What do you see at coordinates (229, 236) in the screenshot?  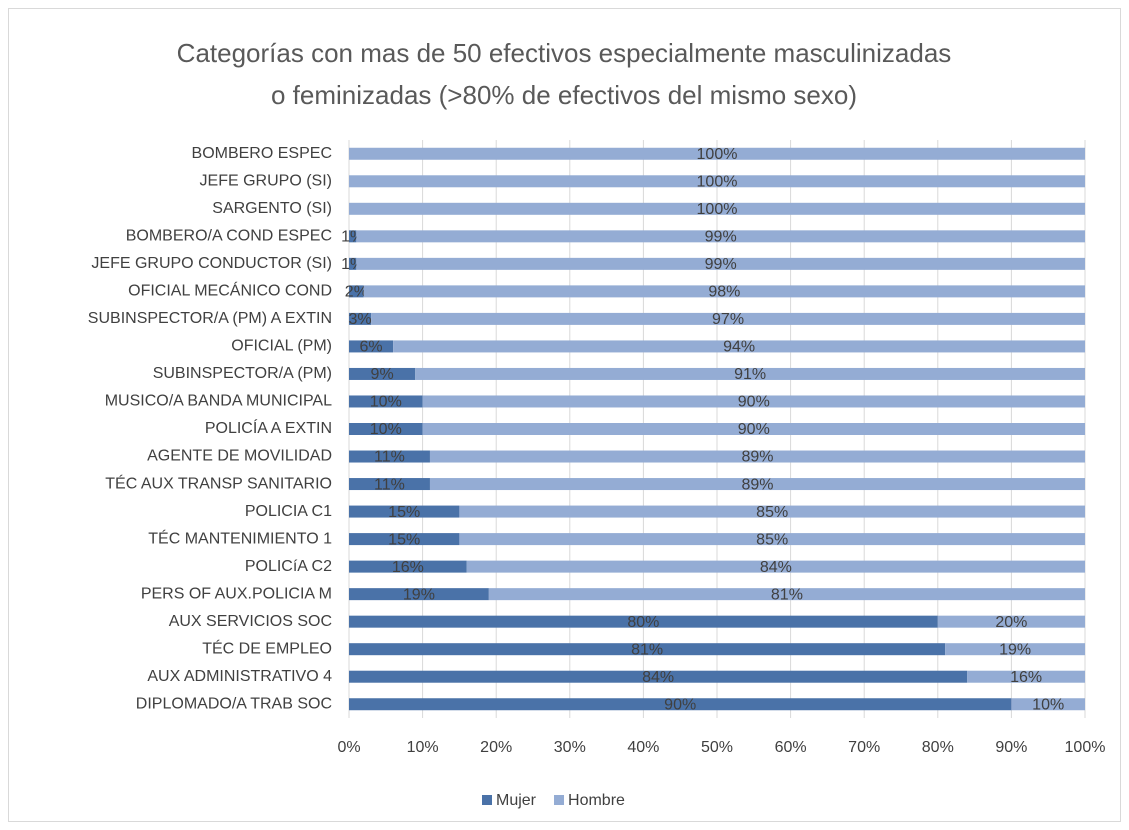 I see `y-tick-label: BOMBERO/A COND ESPEC` at bounding box center [229, 236].